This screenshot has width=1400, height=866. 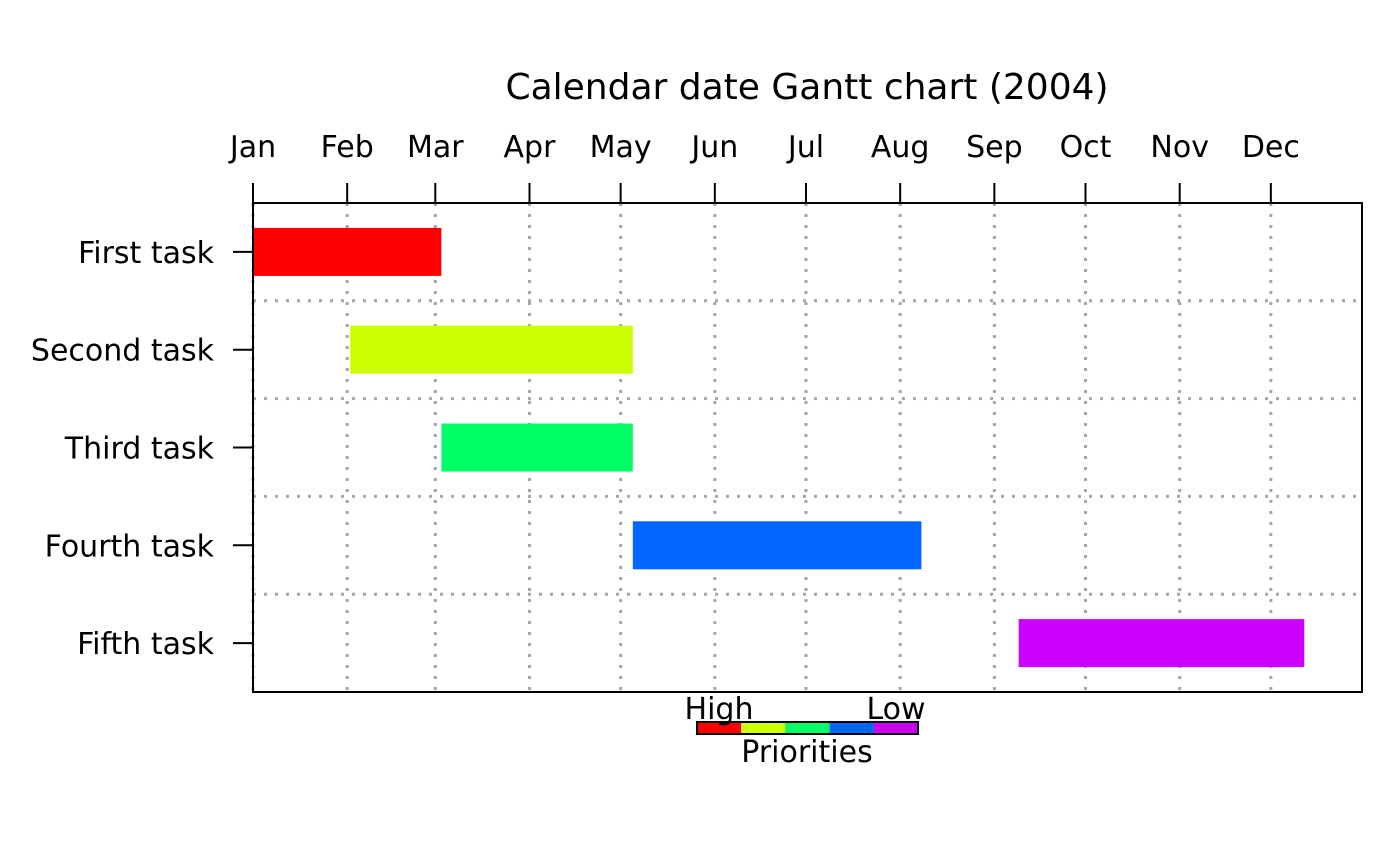 What do you see at coordinates (900, 147) in the screenshot?
I see `x-tick-label: Aug` at bounding box center [900, 147].